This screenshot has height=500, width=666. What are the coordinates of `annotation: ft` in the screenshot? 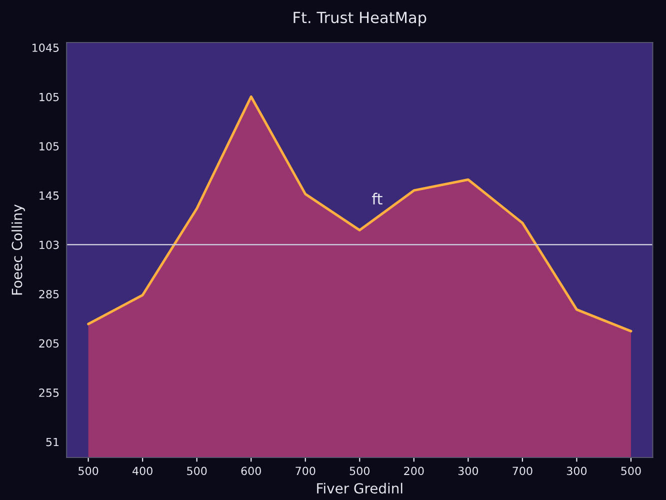 It's located at (377, 198).